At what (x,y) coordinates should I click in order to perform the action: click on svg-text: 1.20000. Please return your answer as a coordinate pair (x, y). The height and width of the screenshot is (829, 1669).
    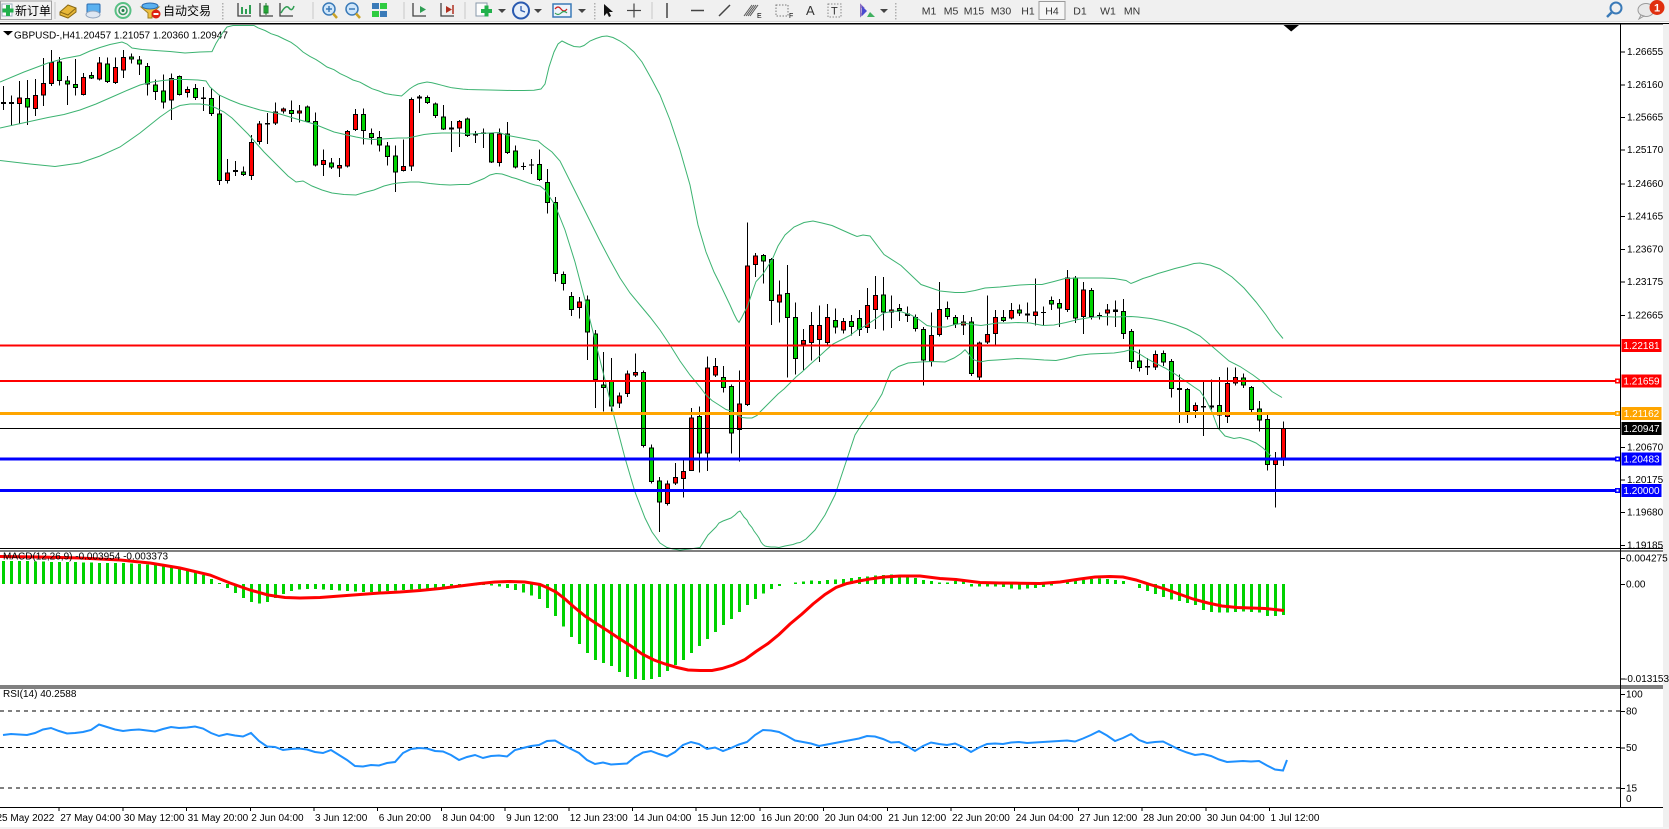
    Looking at the image, I should click on (1641, 491).